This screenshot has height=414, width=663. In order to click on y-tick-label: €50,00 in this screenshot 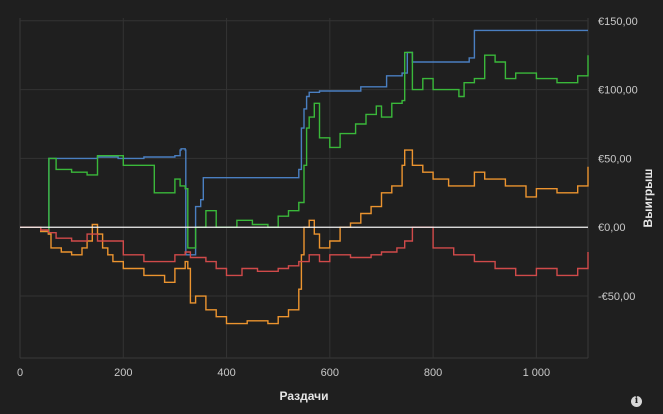, I will do `click(615, 159)`.